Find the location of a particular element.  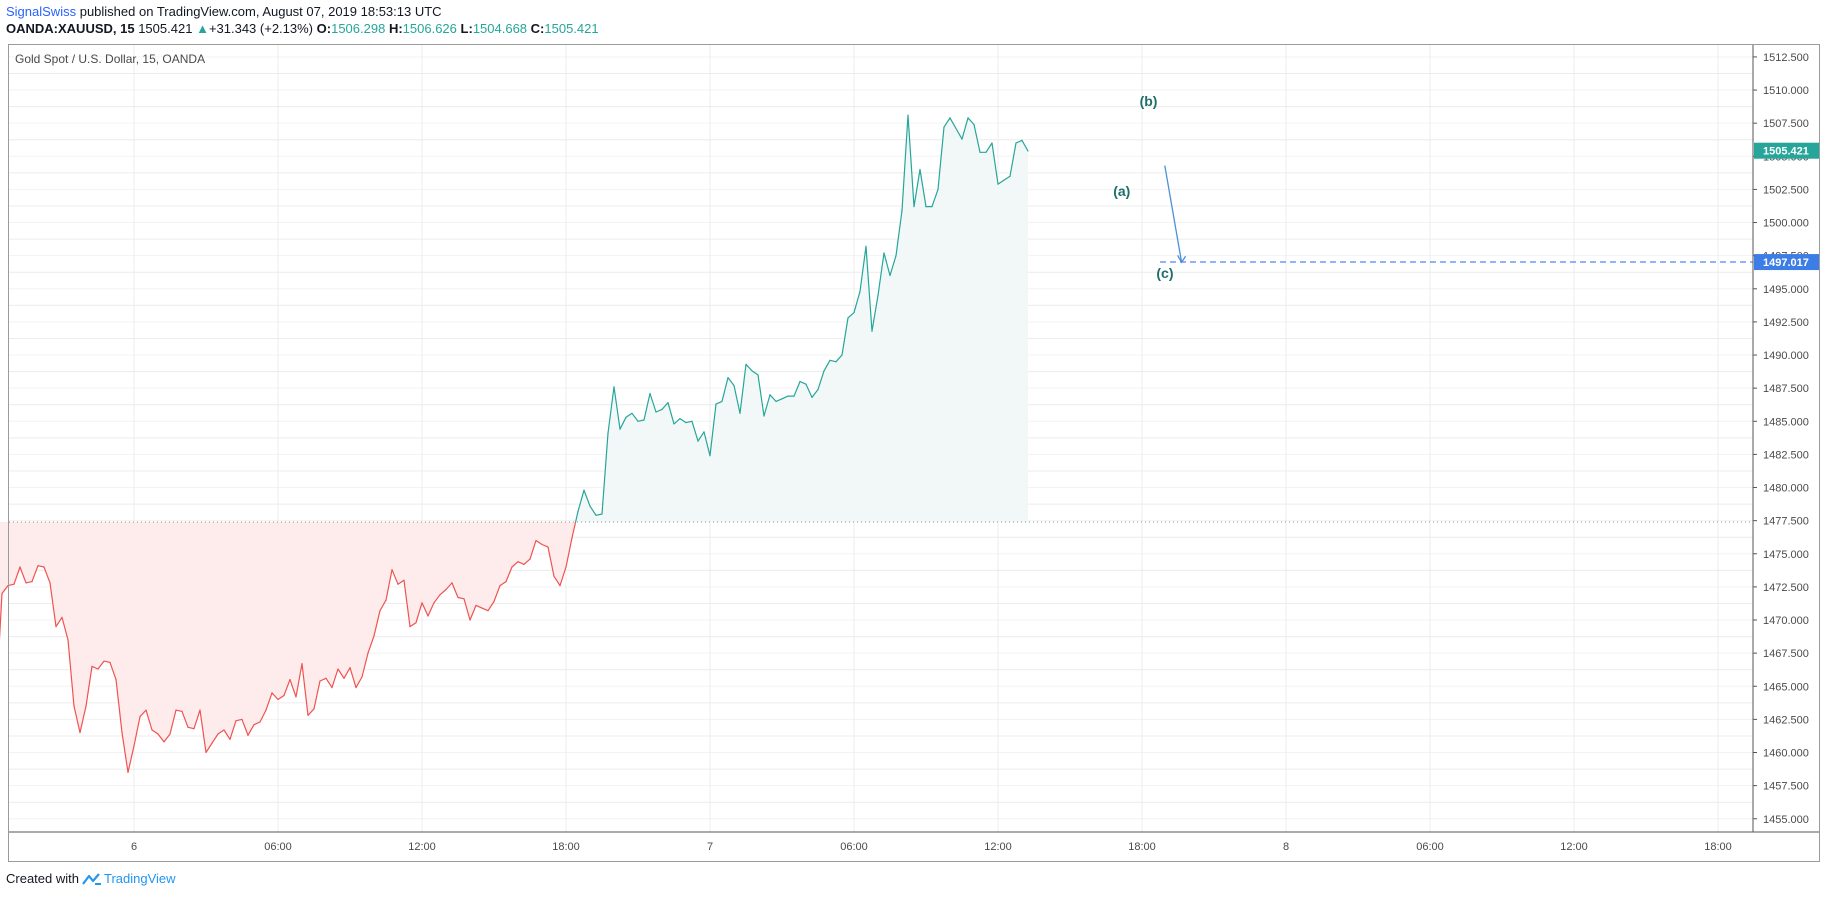

time-tick-label: 7 is located at coordinates (710, 847).